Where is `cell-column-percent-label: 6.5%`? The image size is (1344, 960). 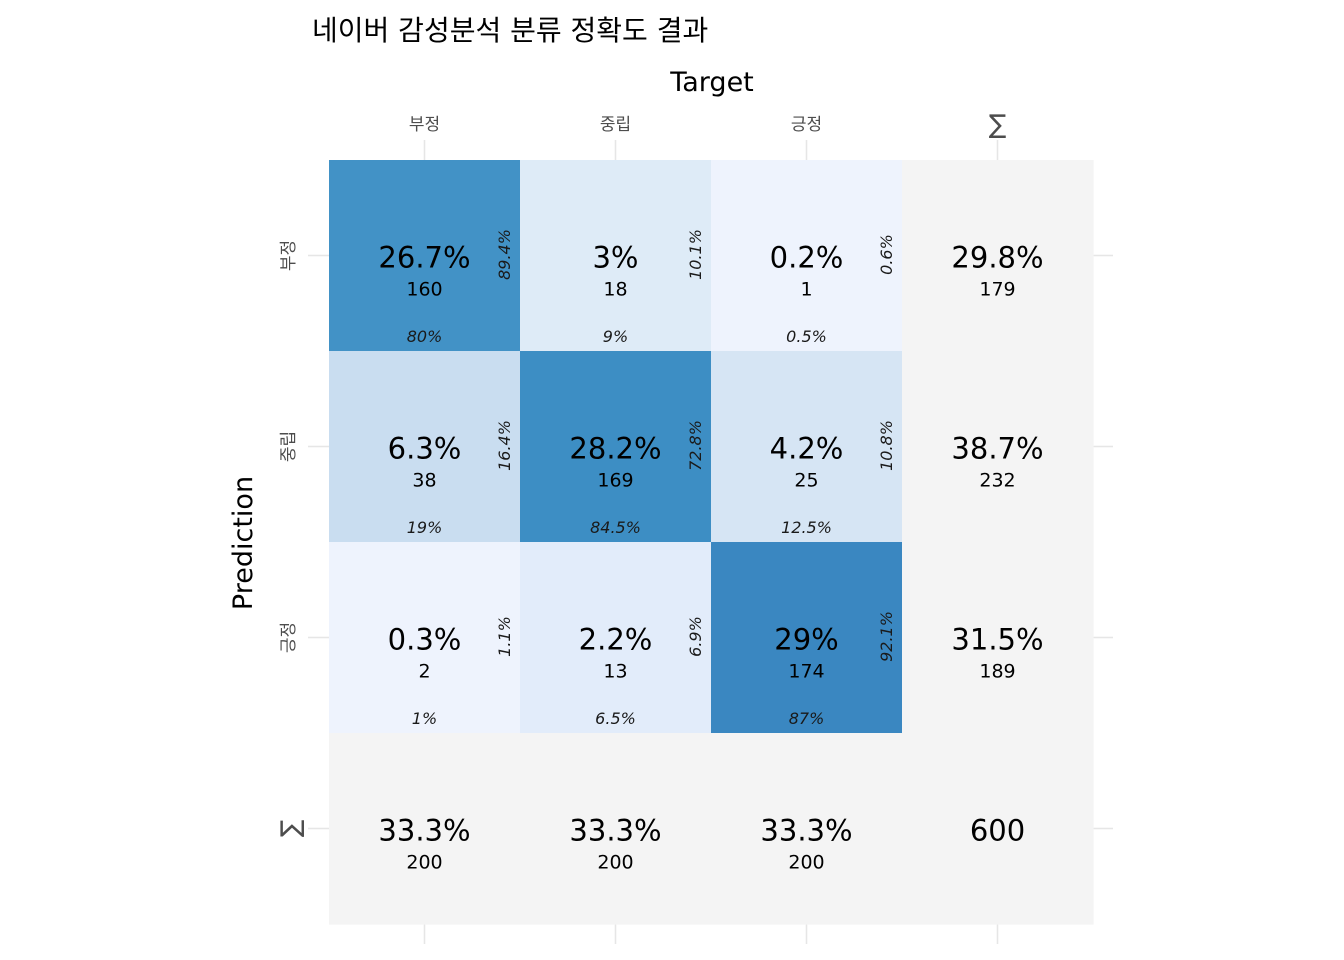 cell-column-percent-label: 6.5% is located at coordinates (615, 718).